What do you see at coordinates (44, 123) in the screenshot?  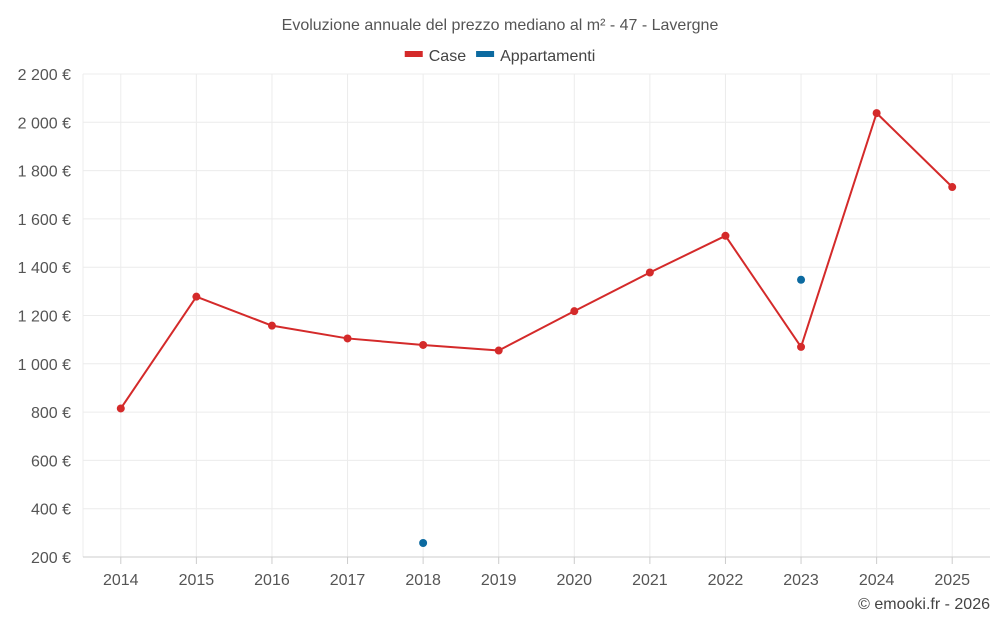 I see `y-tick-label: 2 000 €` at bounding box center [44, 123].